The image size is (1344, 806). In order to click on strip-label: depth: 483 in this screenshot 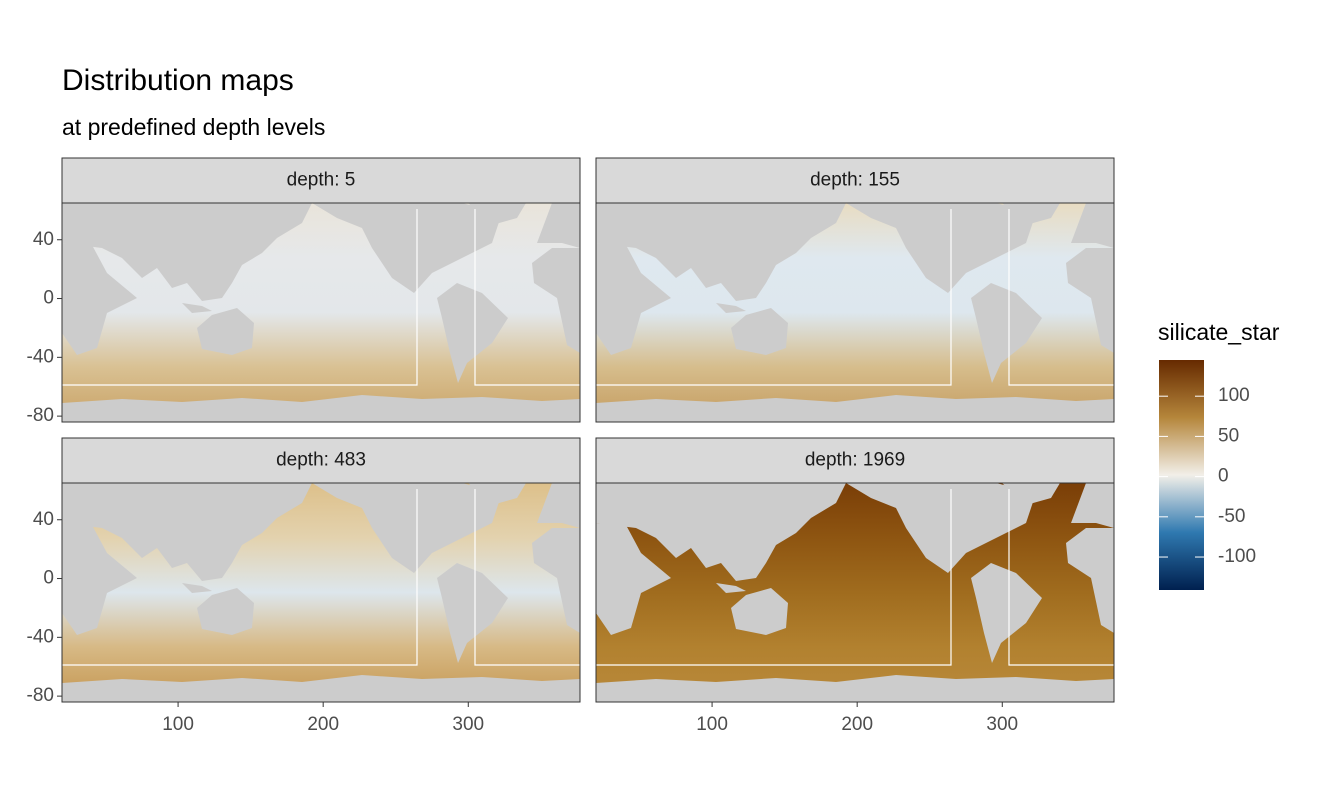, I will do `click(321, 460)`.